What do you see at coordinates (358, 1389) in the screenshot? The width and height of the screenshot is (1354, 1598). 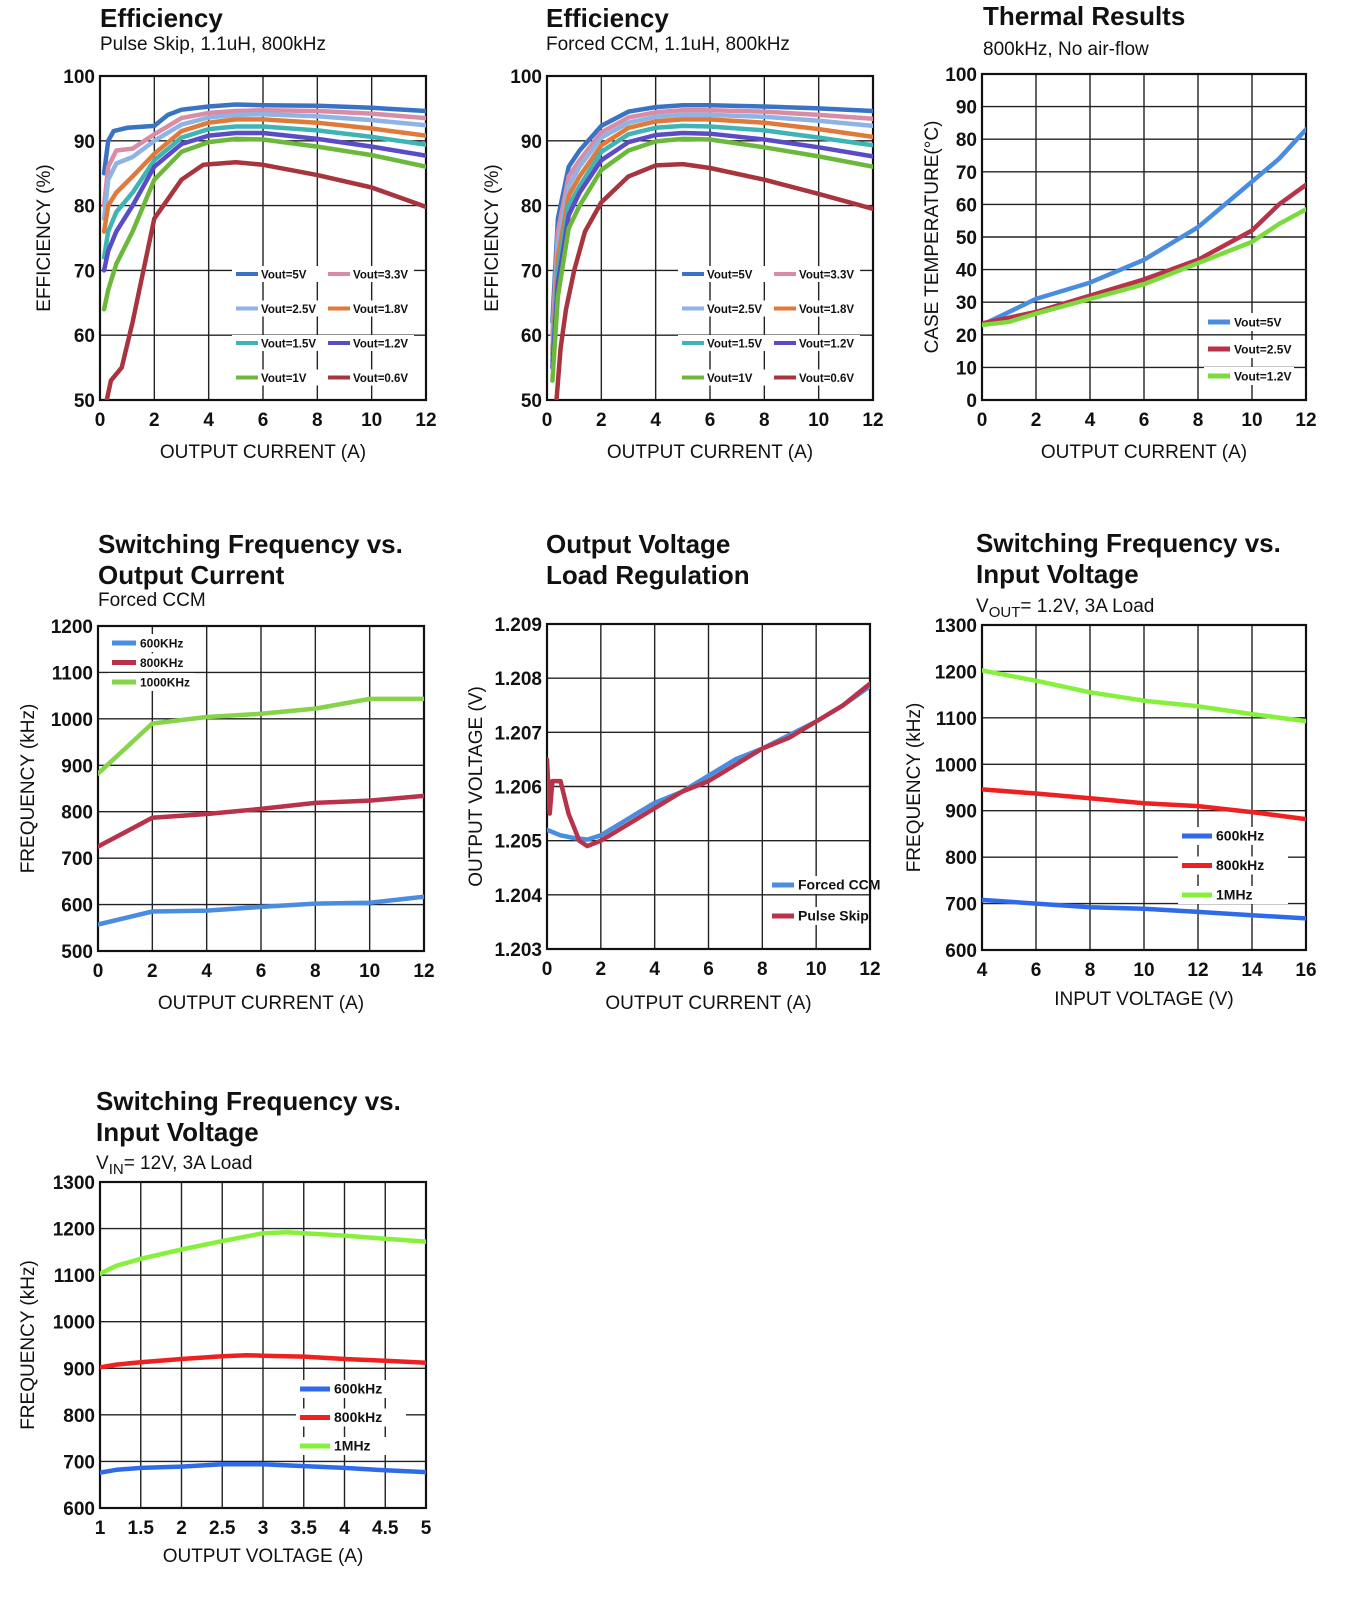 I see `legend-label: 600kHz` at bounding box center [358, 1389].